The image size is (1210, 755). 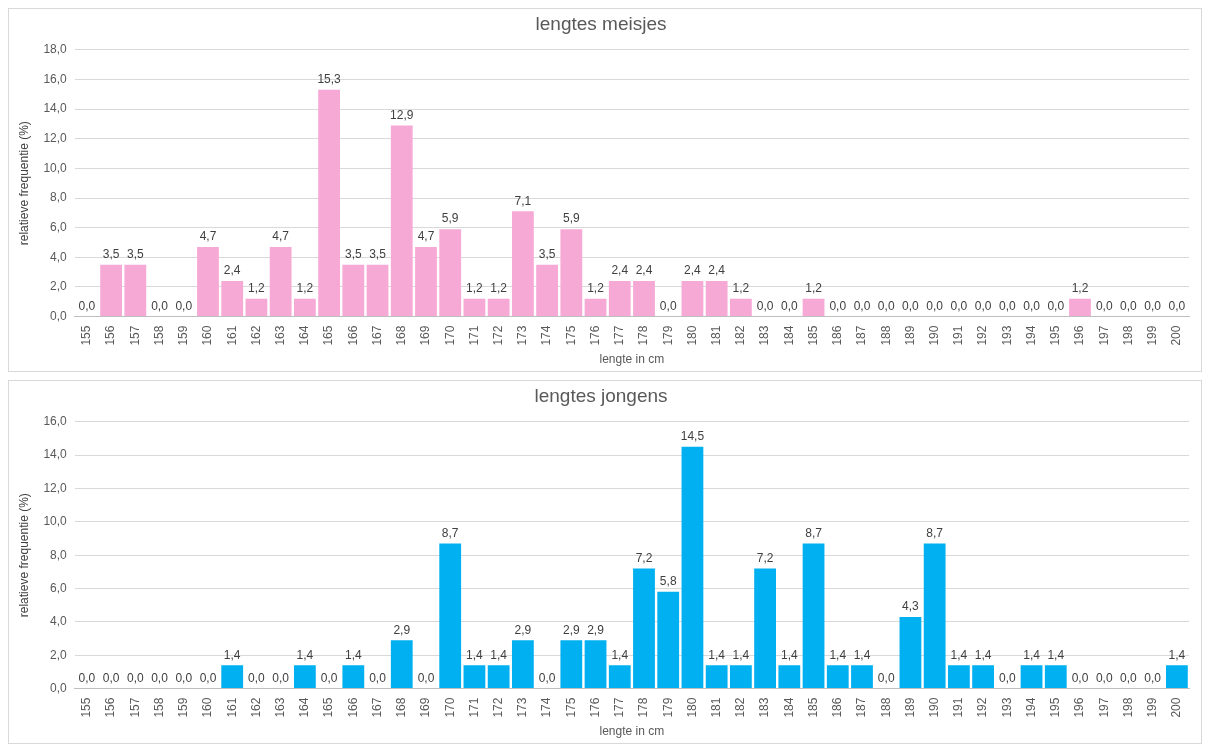 What do you see at coordinates (812, 707) in the screenshot?
I see `x-tick-label: 185` at bounding box center [812, 707].